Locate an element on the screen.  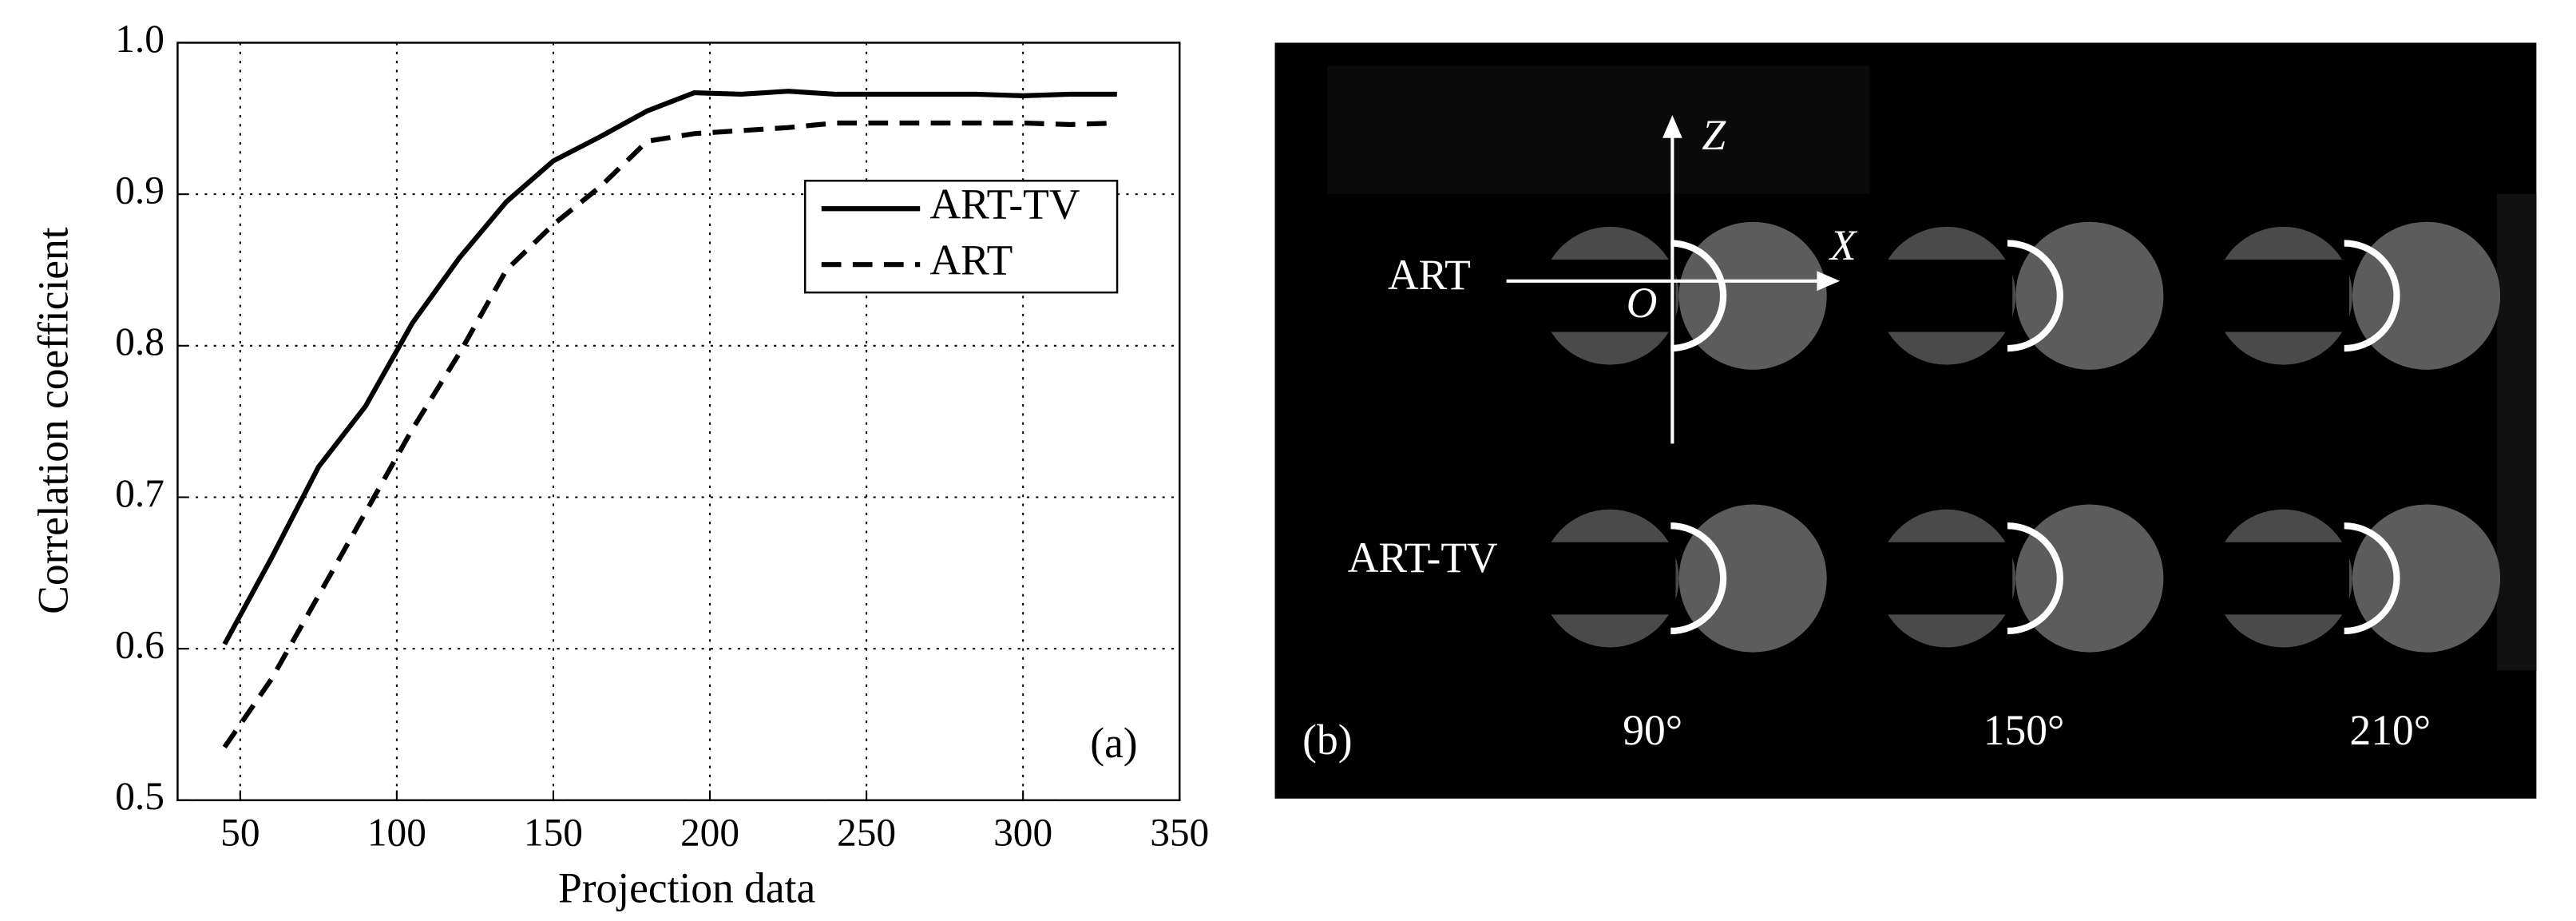
row-label: ART is located at coordinates (1430, 275).